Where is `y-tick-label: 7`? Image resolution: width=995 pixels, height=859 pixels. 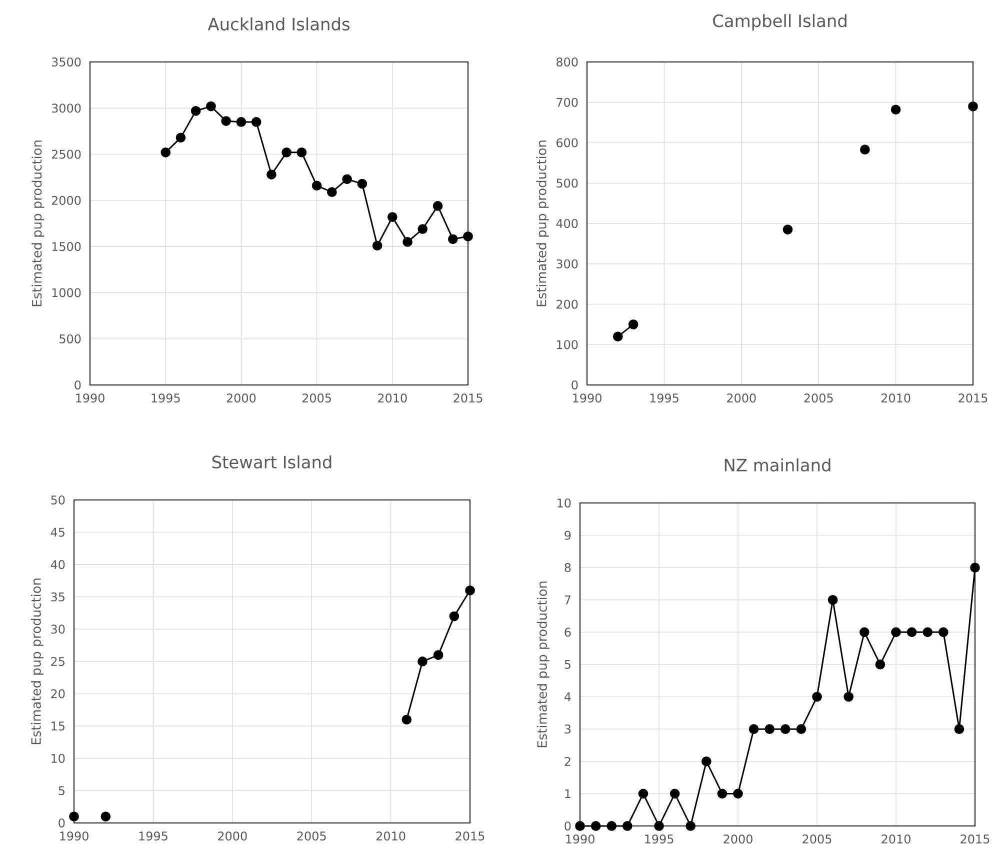 y-tick-label: 7 is located at coordinates (567, 600).